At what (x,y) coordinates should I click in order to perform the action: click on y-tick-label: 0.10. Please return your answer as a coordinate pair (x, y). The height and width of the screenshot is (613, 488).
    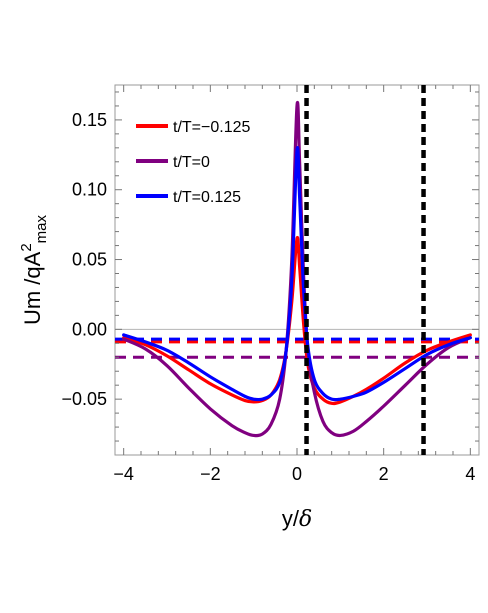
    Looking at the image, I should click on (89, 190).